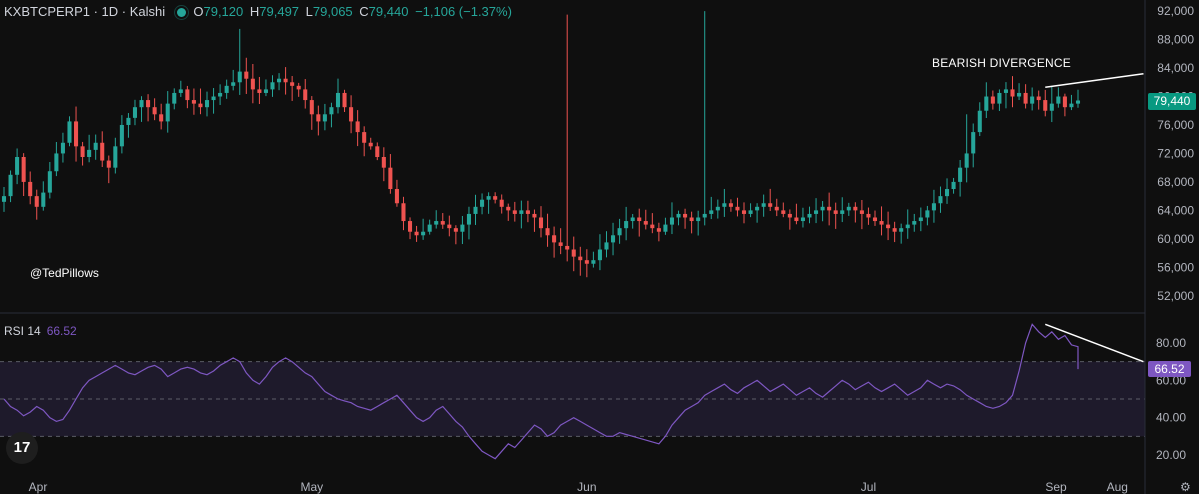 This screenshot has height=494, width=1199. I want to click on high-value: 79,497, so click(279, 11).